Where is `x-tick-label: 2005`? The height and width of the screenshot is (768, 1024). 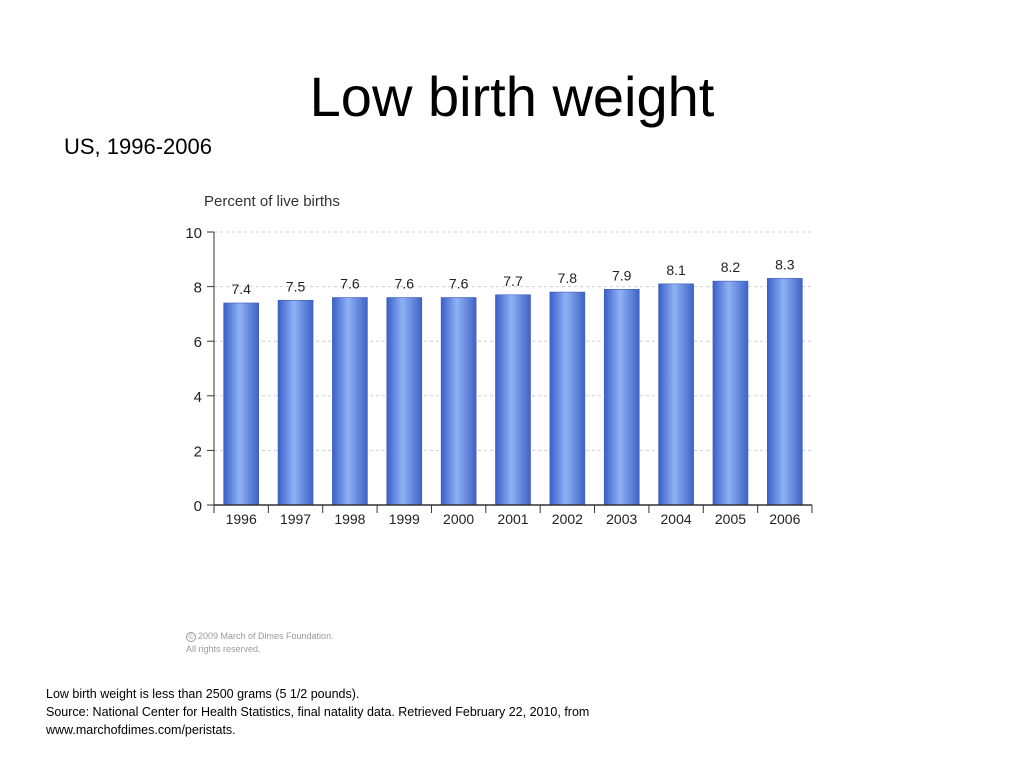 x-tick-label: 2005 is located at coordinates (730, 519).